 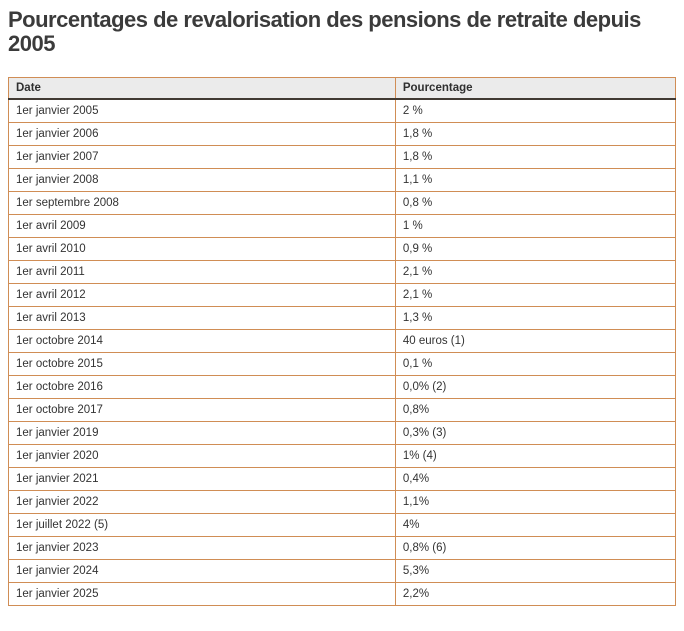 I want to click on table-row: 1er juillet 2022 (5) 4%, so click(x=342, y=525).